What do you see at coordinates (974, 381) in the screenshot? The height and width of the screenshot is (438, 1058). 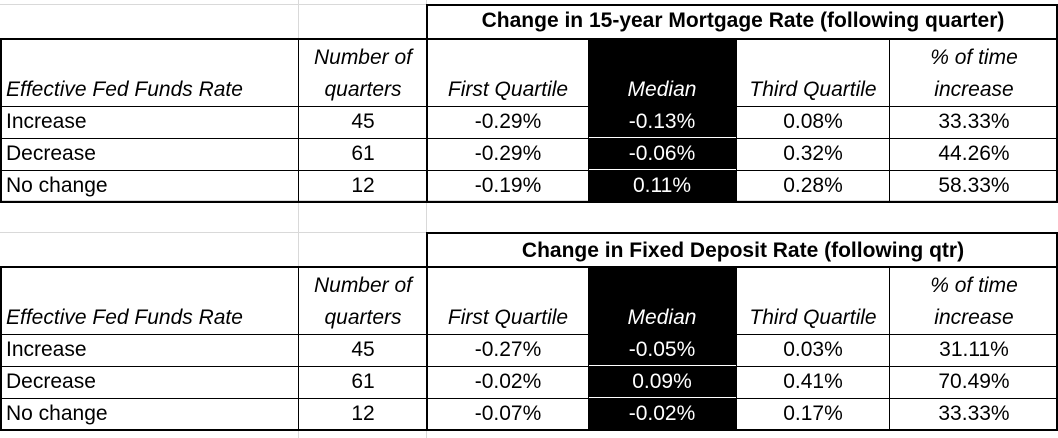 I see `pct-increase-cell: 70.49%` at bounding box center [974, 381].